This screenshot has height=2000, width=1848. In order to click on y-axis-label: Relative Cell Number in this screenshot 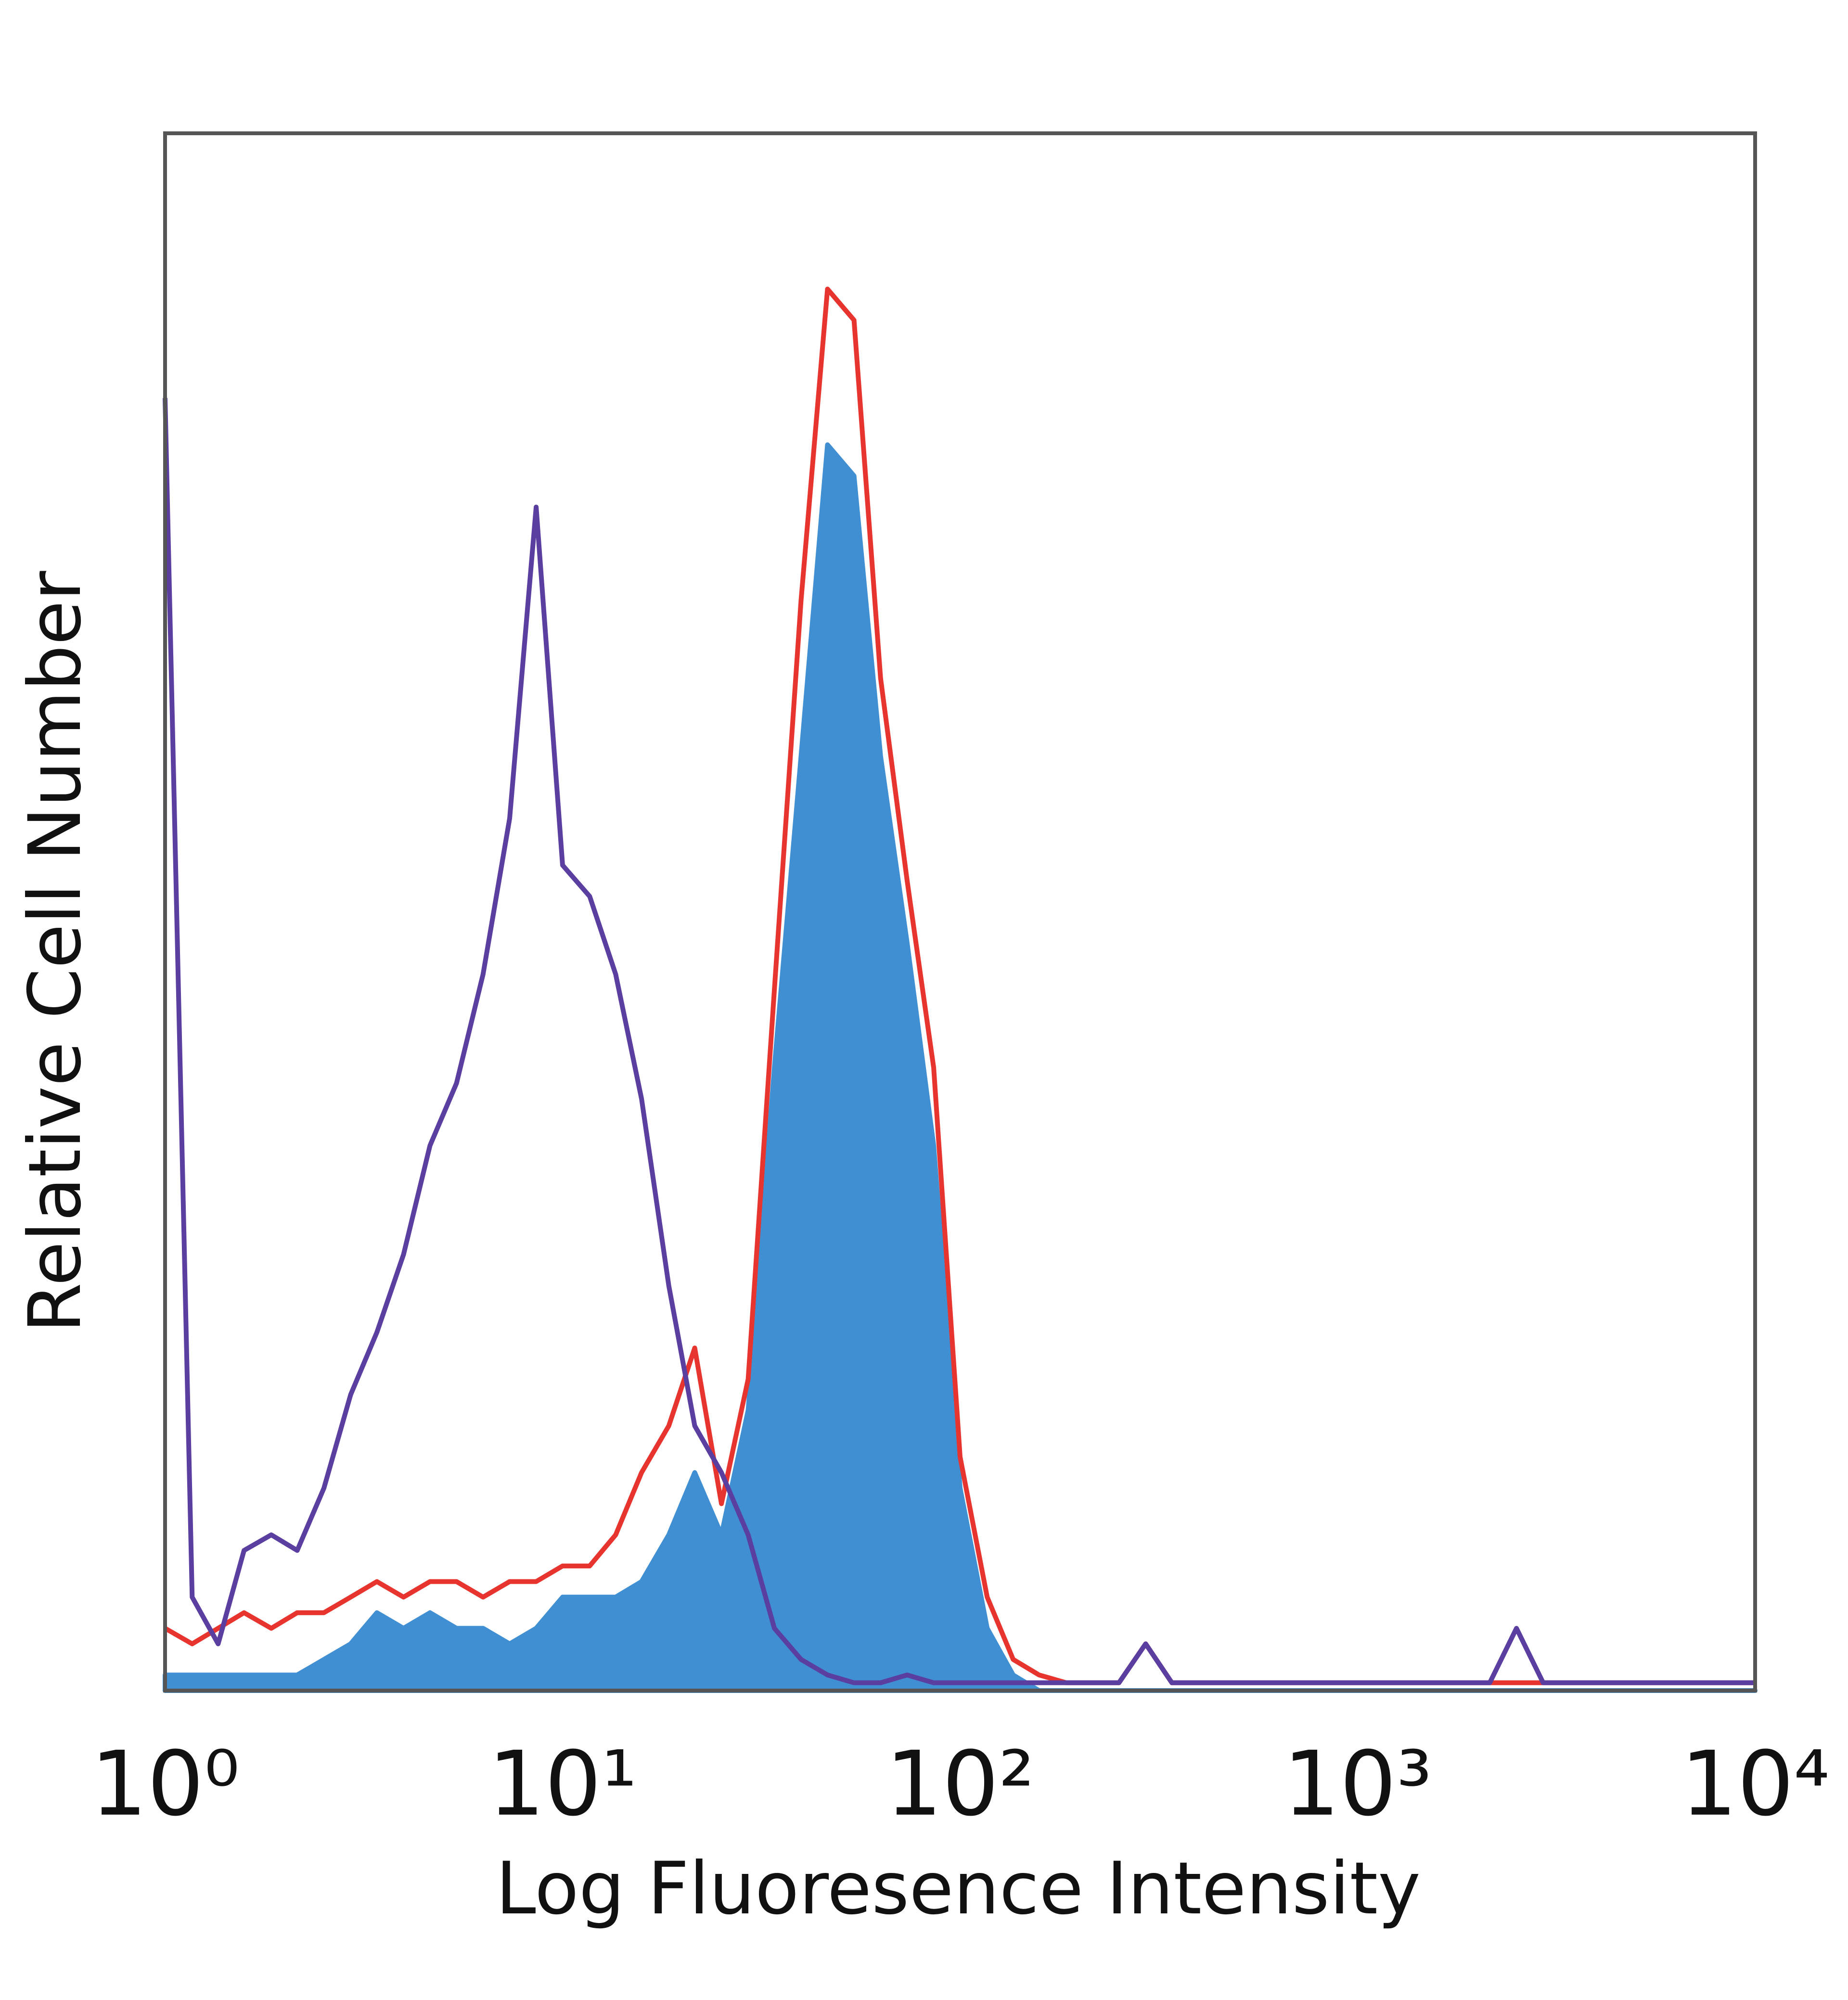, I will do `click(55, 952)`.